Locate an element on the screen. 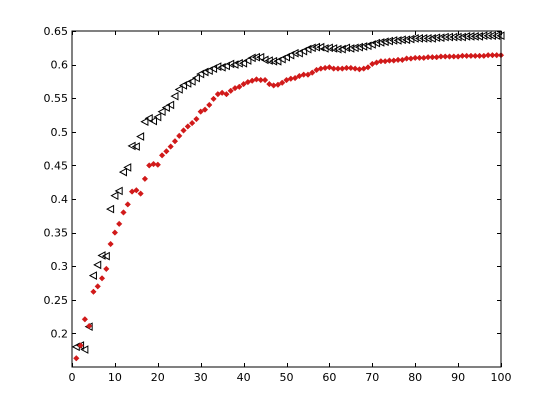 The image size is (553, 414). x-tick-label: 30 is located at coordinates (201, 377).